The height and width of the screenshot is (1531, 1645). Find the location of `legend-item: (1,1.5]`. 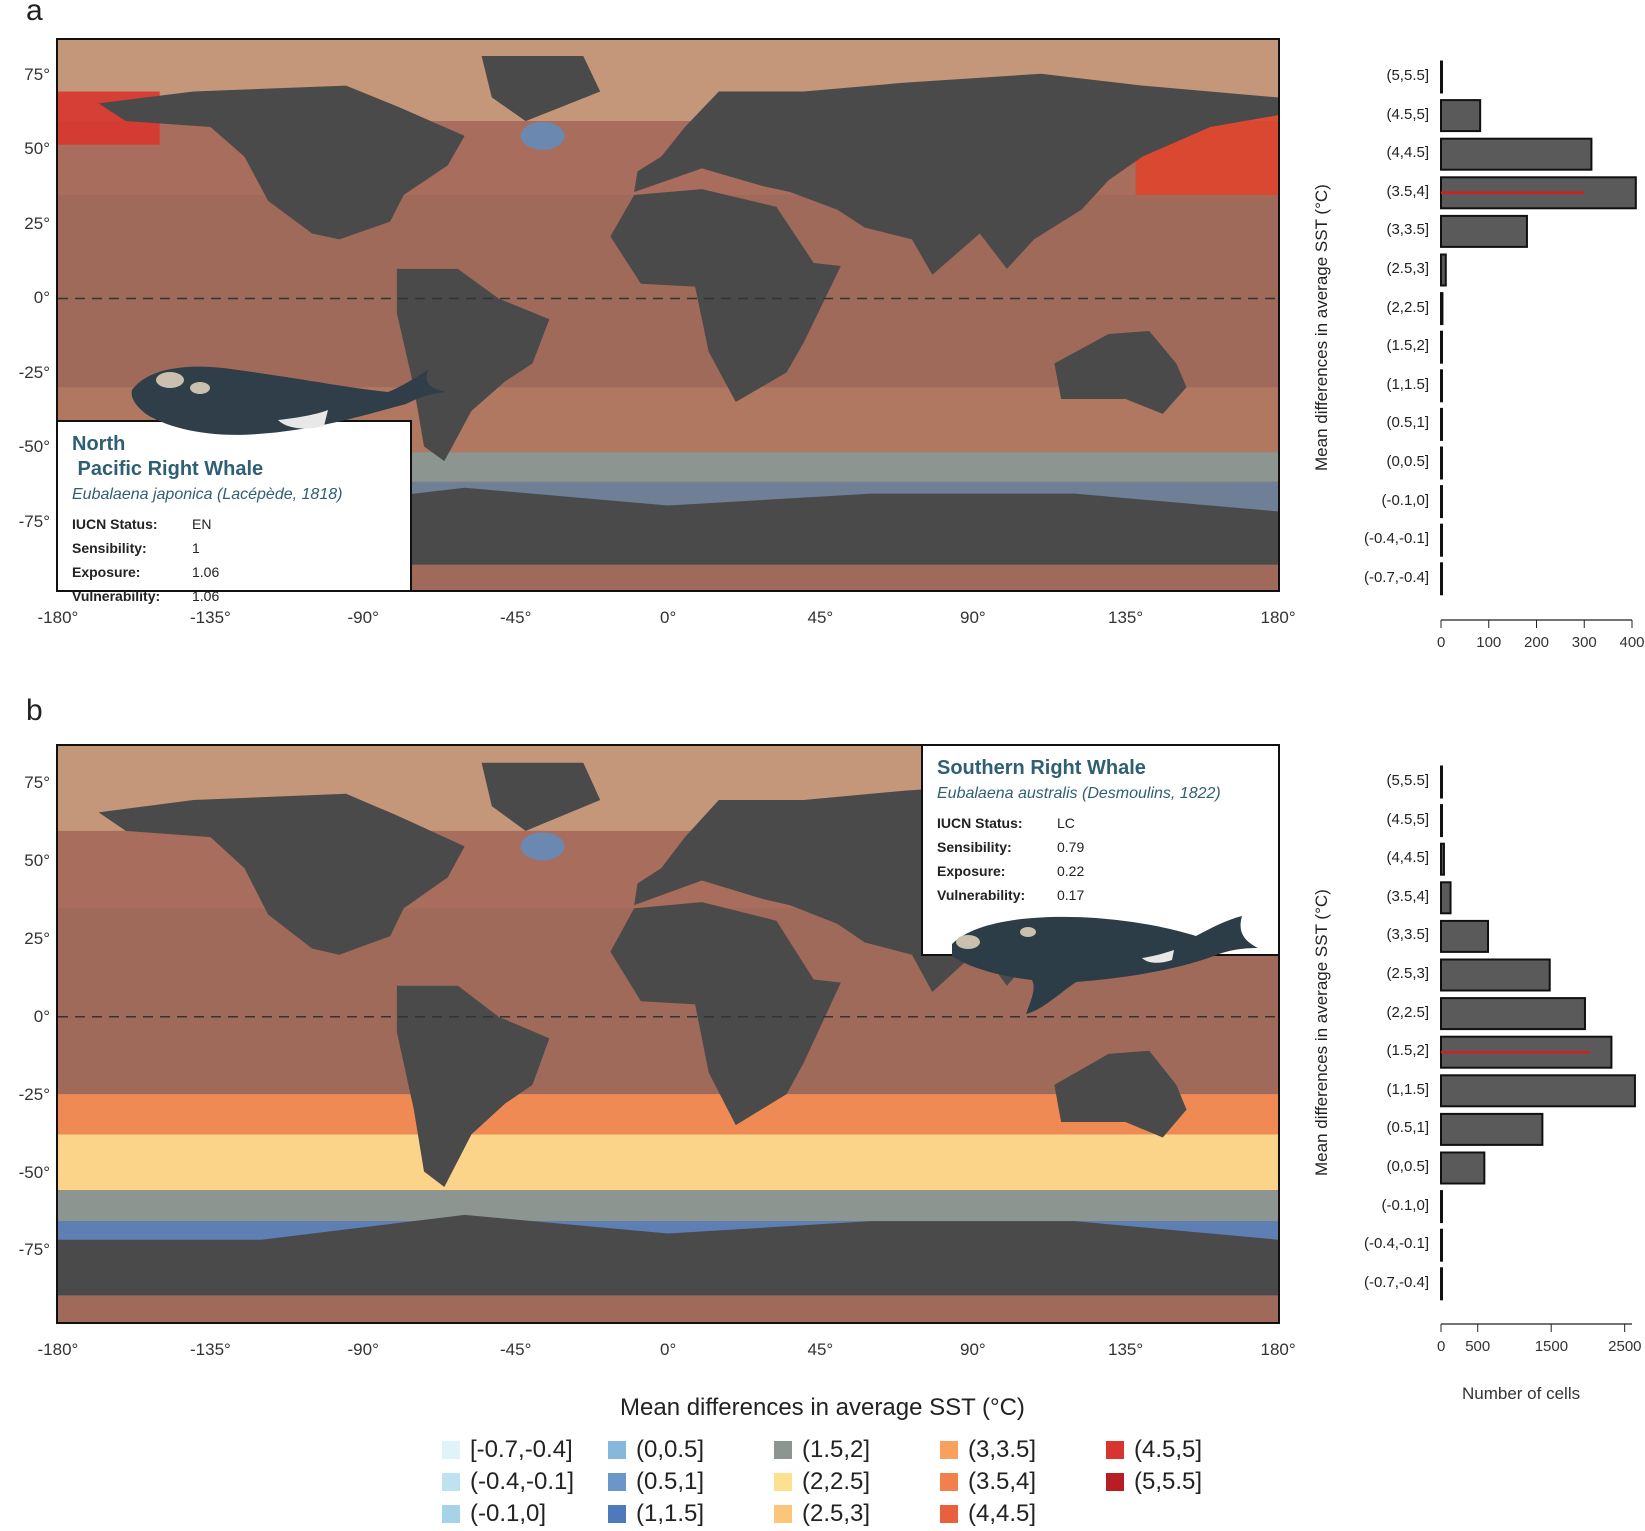

legend-item: (1,1.5] is located at coordinates (656, 1514).